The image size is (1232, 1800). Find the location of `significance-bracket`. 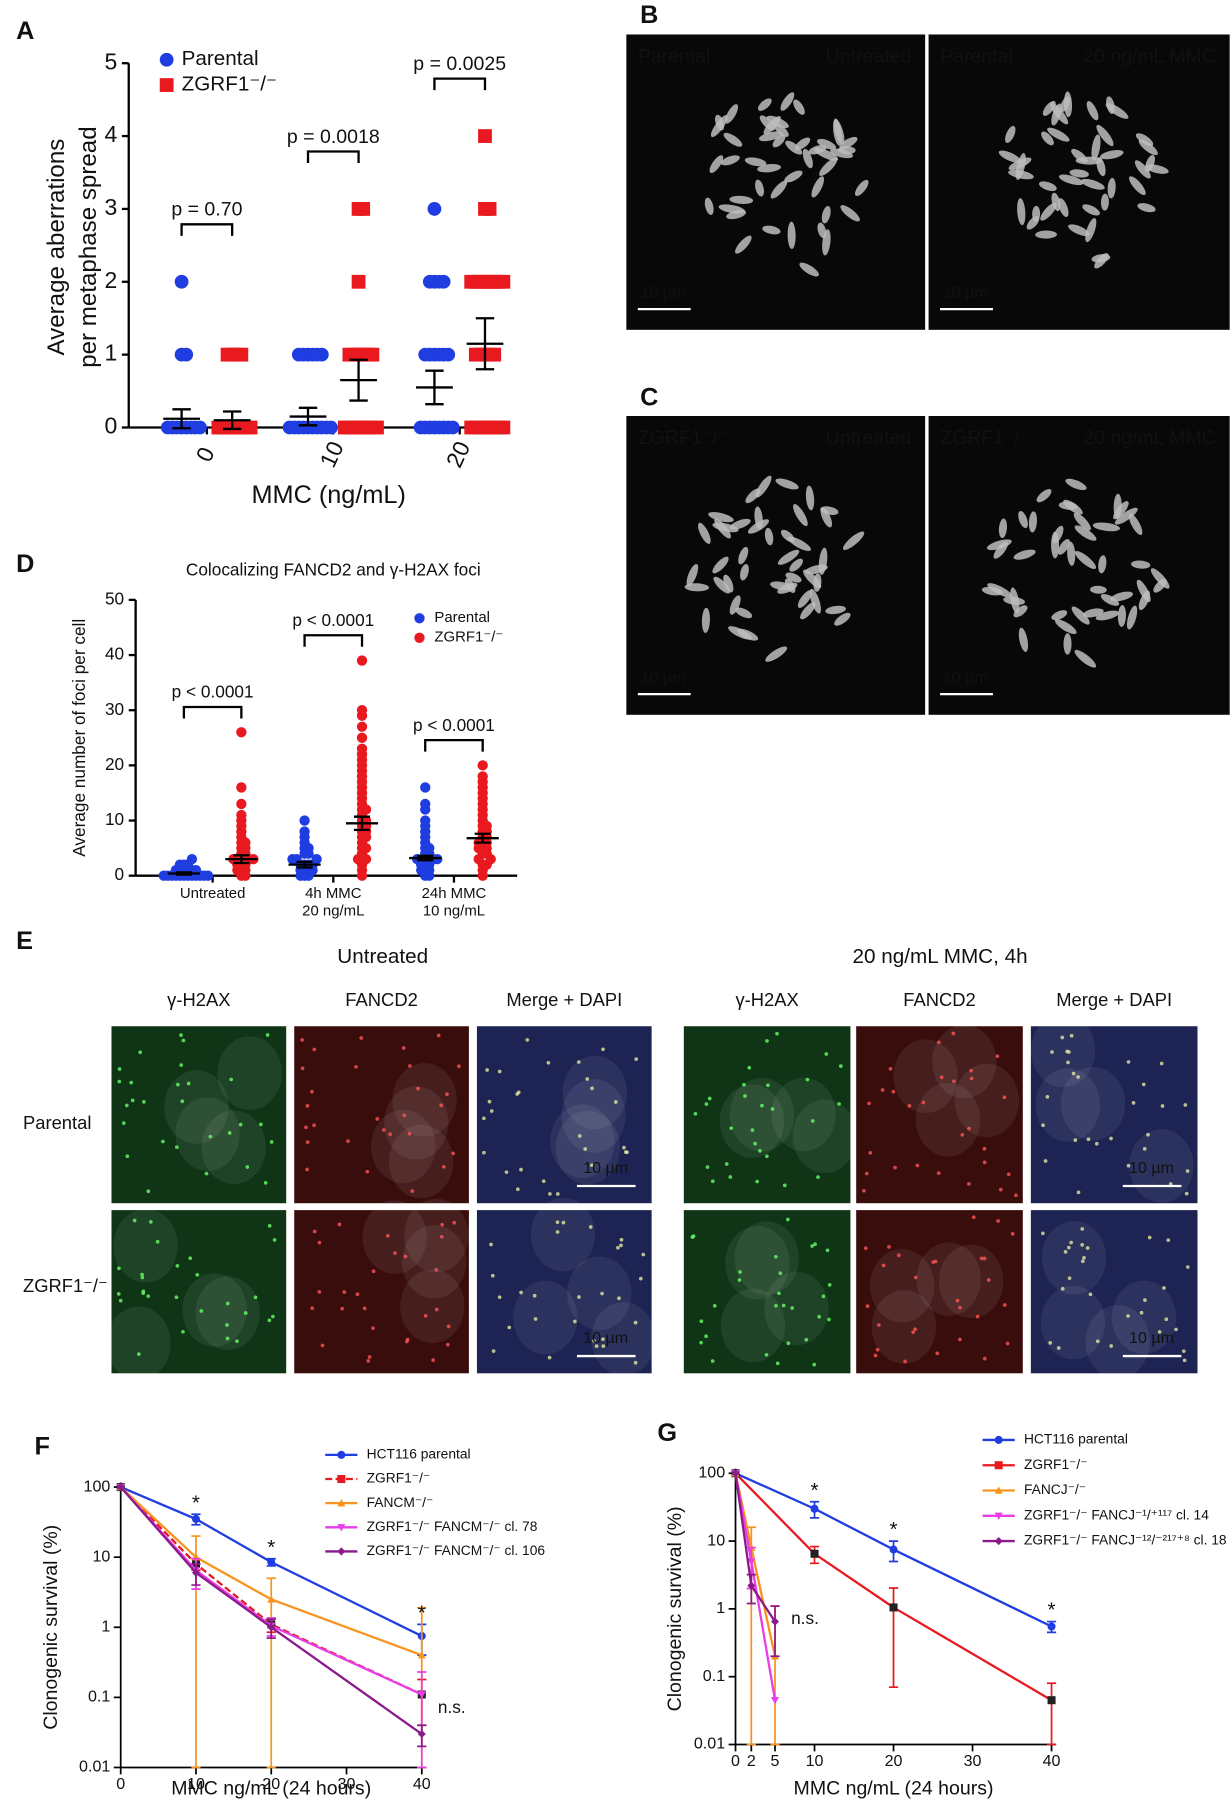

significance-bracket is located at coordinates (207, 229).